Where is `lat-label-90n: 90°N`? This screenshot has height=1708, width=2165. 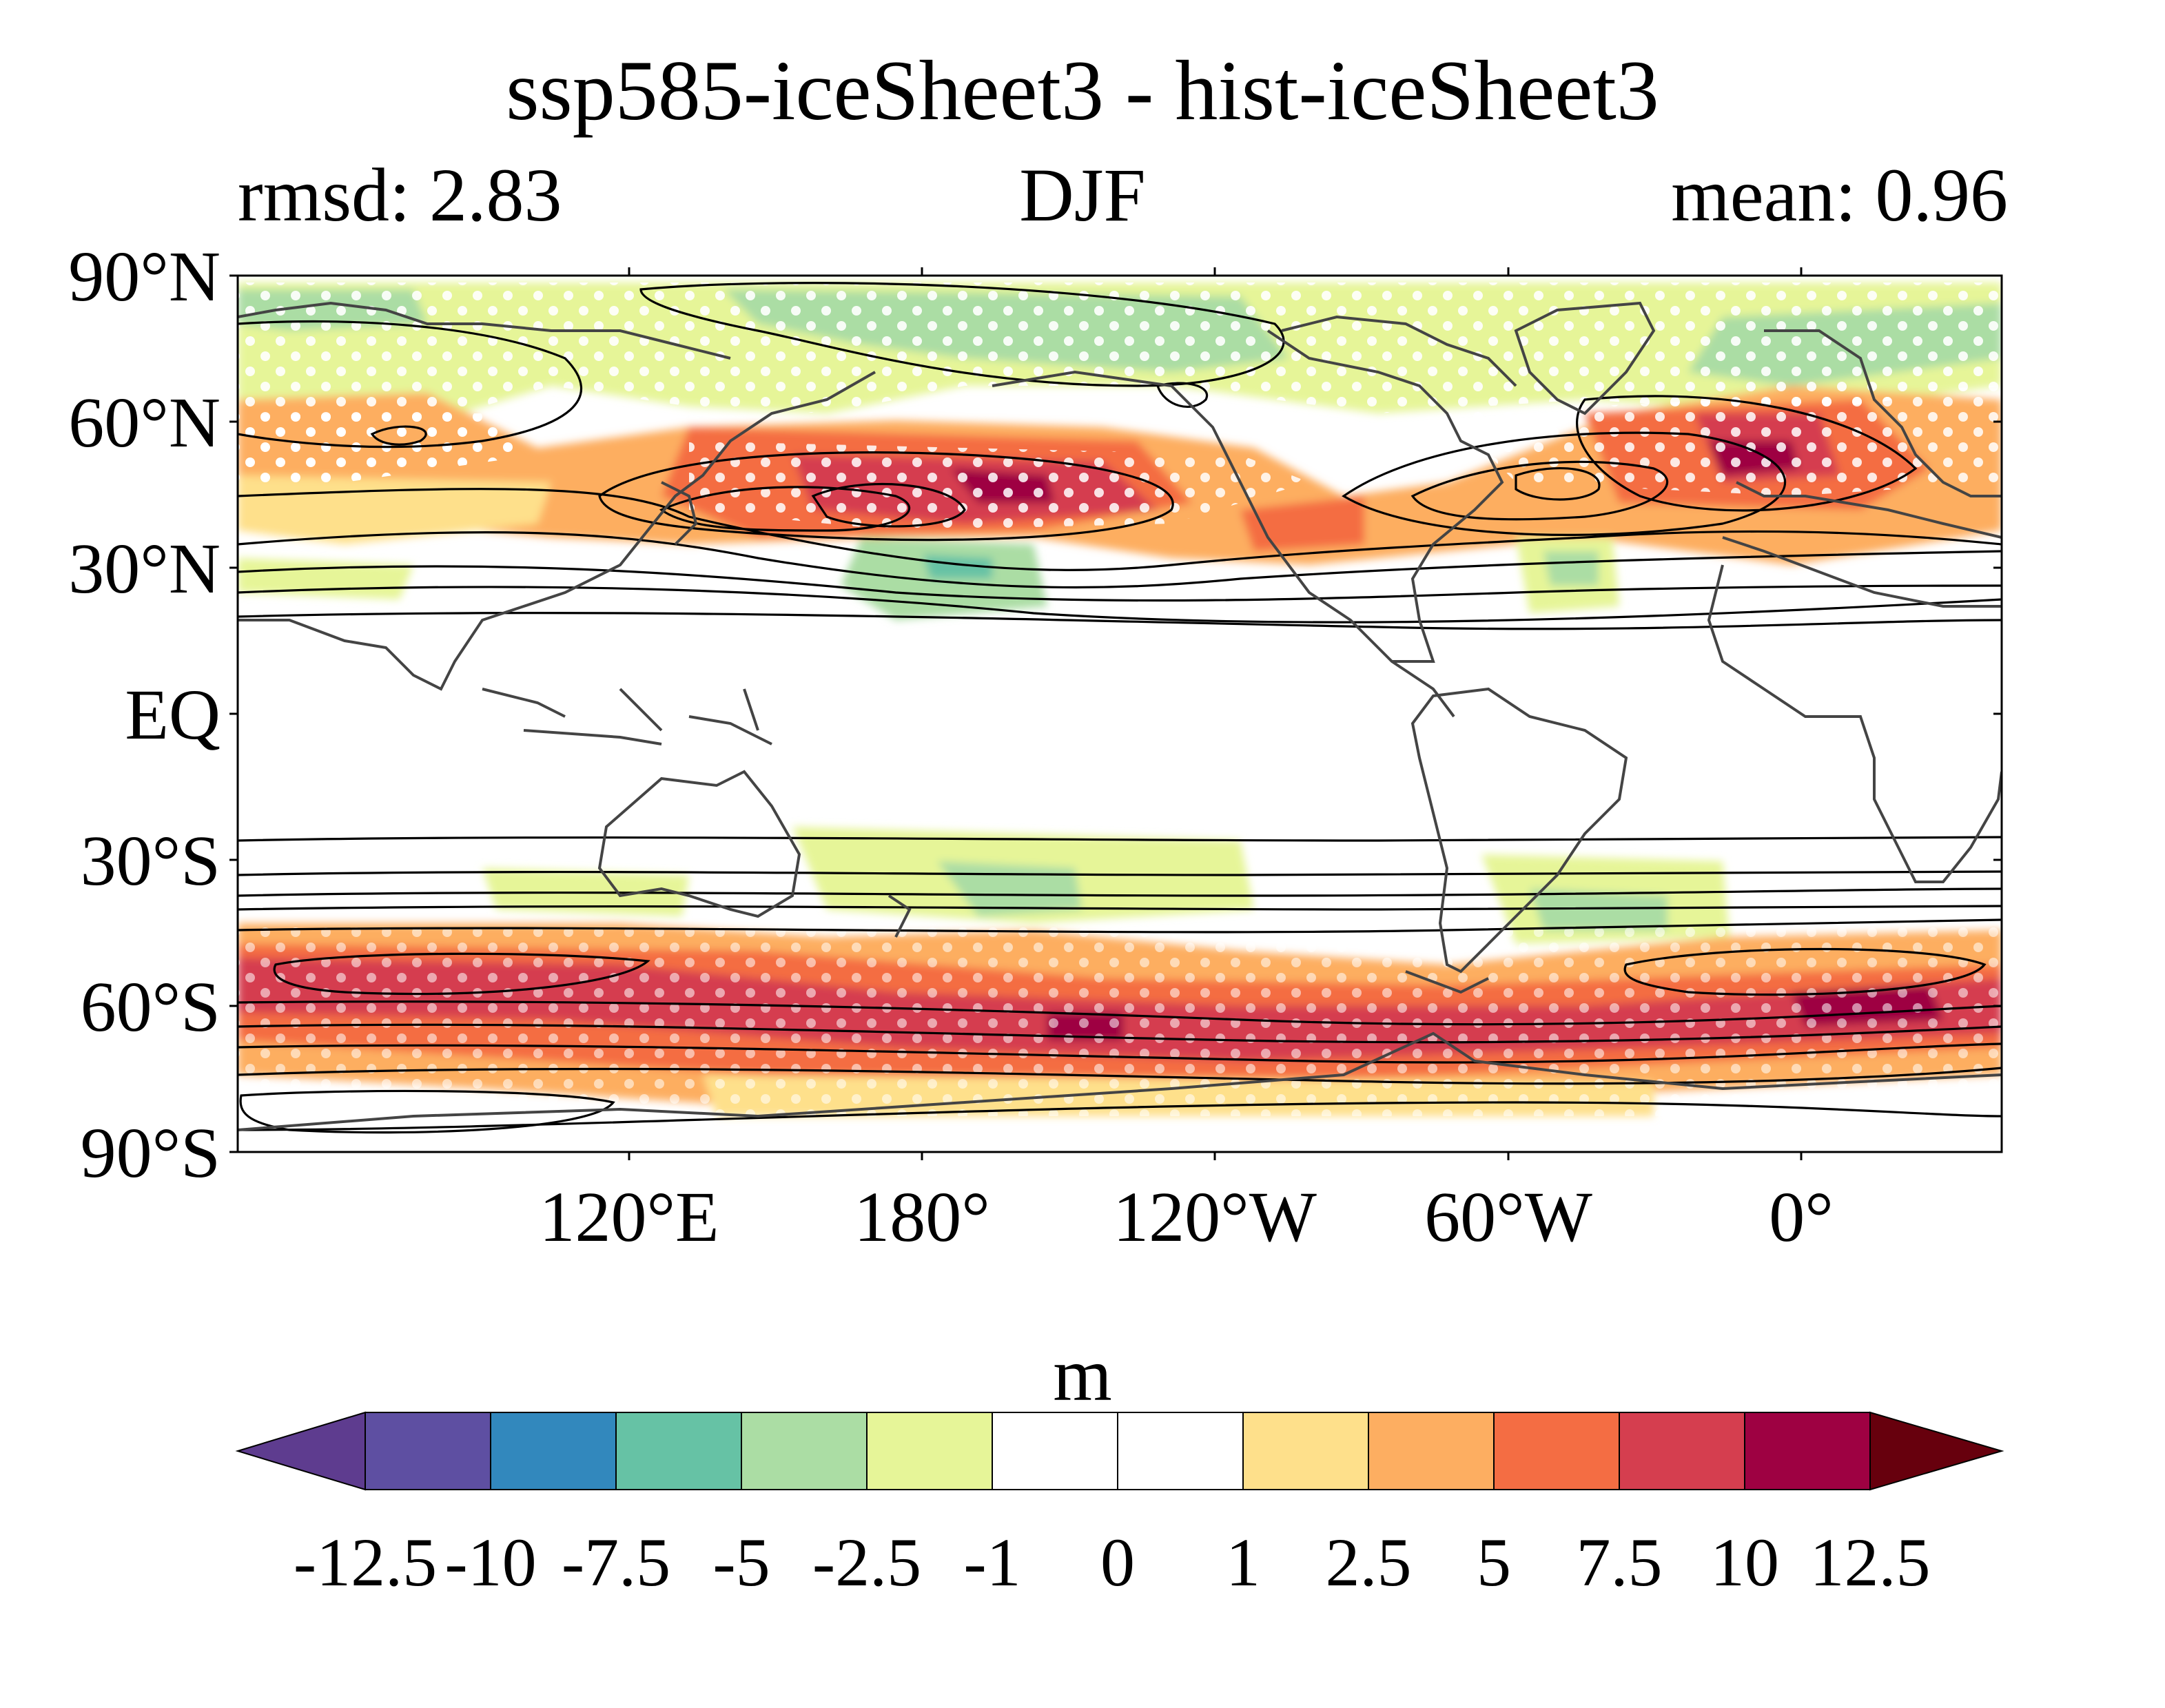
lat-label-90n: 90°N is located at coordinates (144, 276).